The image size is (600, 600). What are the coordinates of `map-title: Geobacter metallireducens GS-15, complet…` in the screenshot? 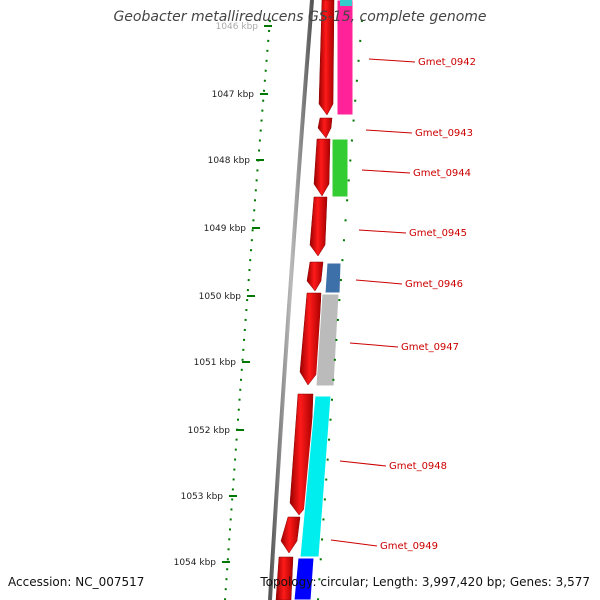 It's located at (300, 17).